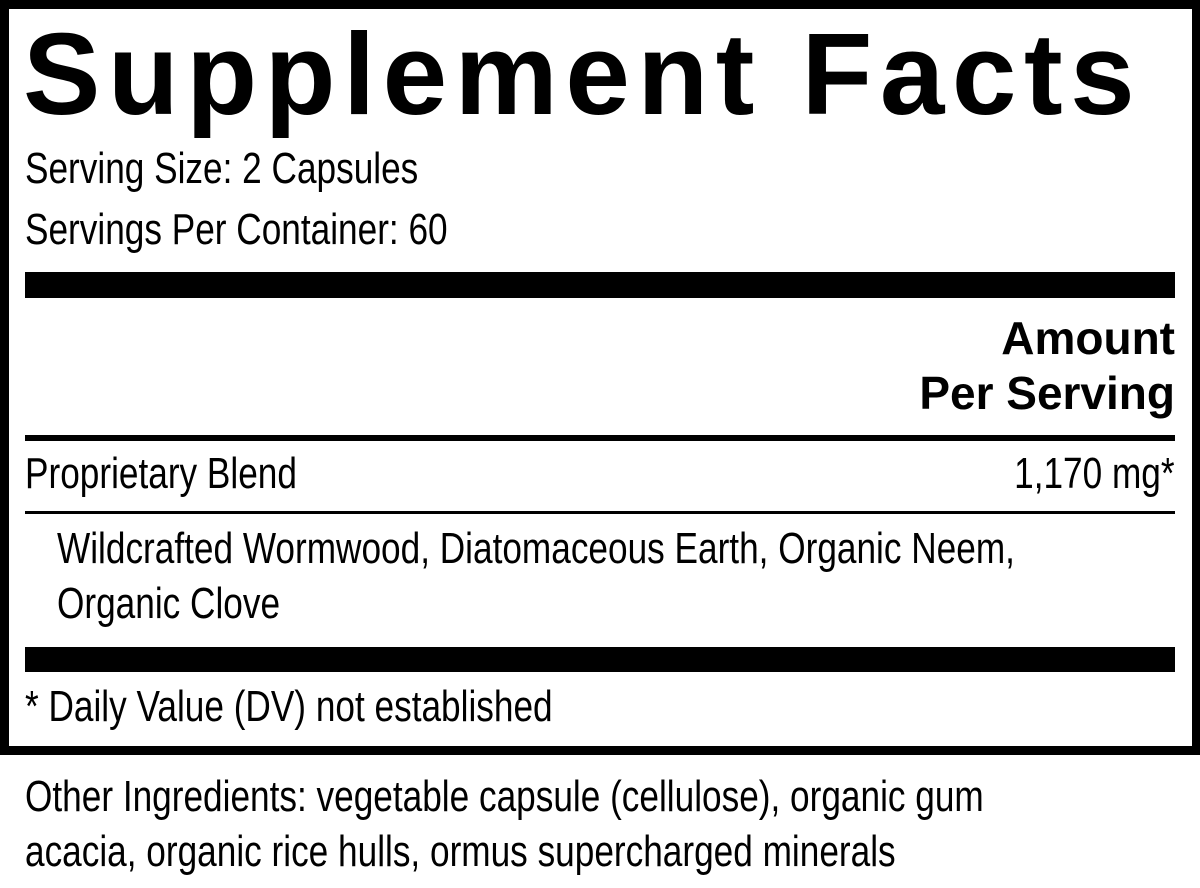 Image resolution: width=1200 pixels, height=888 pixels. Describe the element at coordinates (1088, 338) in the screenshot. I see `amount-header: Amount` at that location.